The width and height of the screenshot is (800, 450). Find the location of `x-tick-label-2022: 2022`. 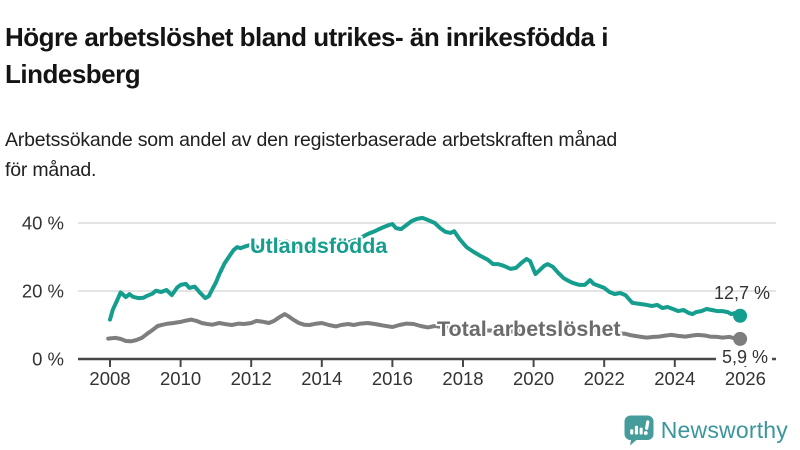

x-tick-label-2022: 2022 is located at coordinates (604, 378).